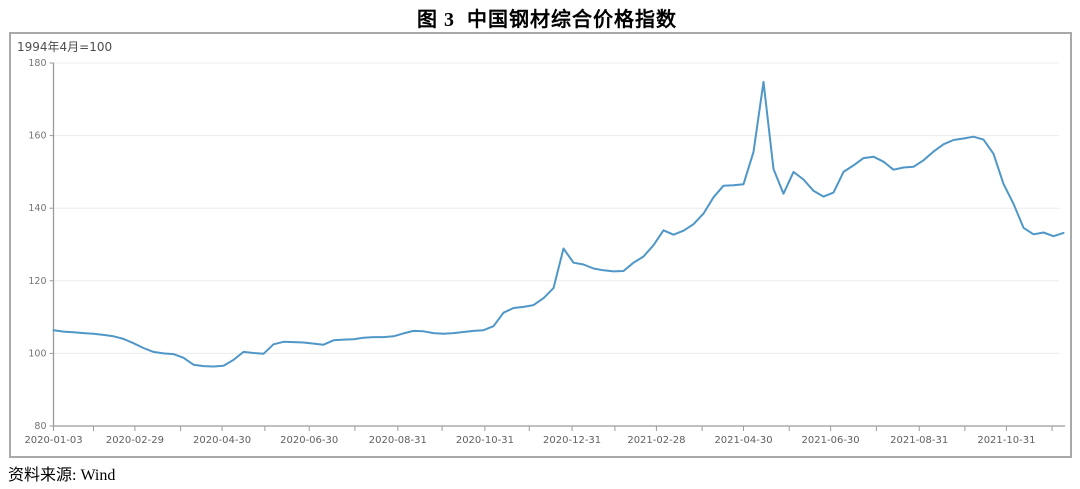 This screenshot has width=1080, height=489. Describe the element at coordinates (547, 20) in the screenshot. I see `figure-title: 图 3 中国钢材综合价格指数` at that location.